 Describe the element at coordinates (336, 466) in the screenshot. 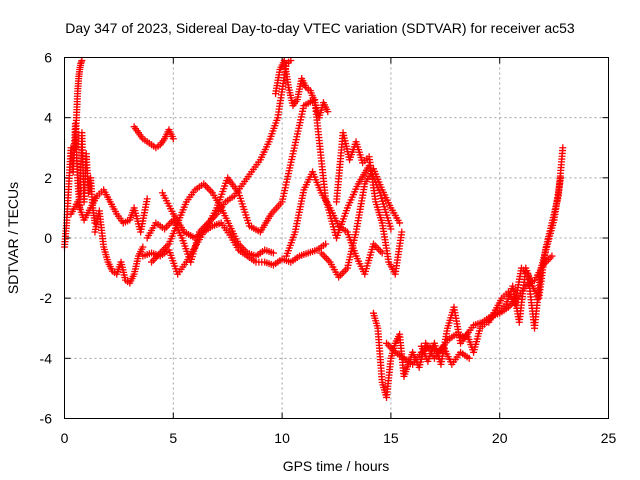

I see `x-axis-label: GPS time / hours` at that location.